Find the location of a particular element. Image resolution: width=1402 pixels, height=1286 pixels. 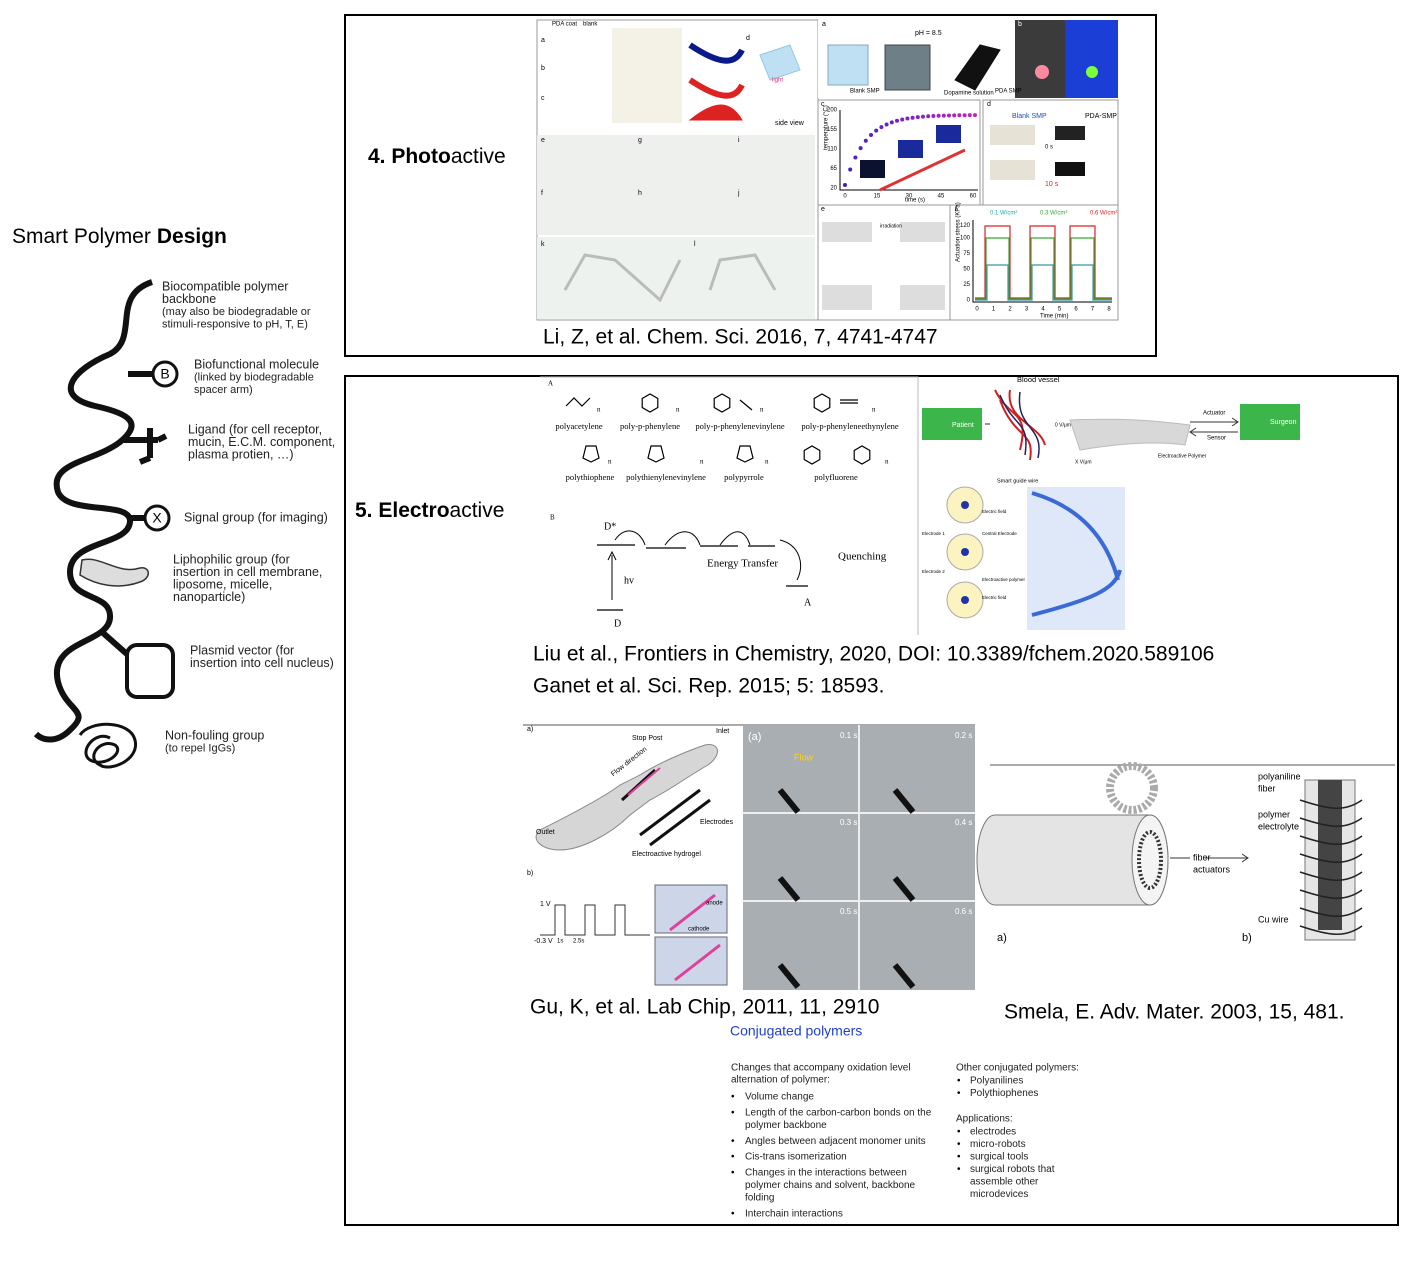

list-item: surgical robots that is located at coordinates (1012, 1169).